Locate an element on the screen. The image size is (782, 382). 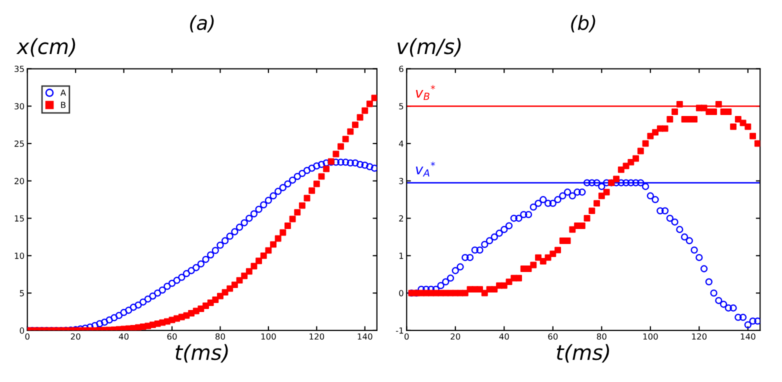
legend-label: A is located at coordinates (63, 93).